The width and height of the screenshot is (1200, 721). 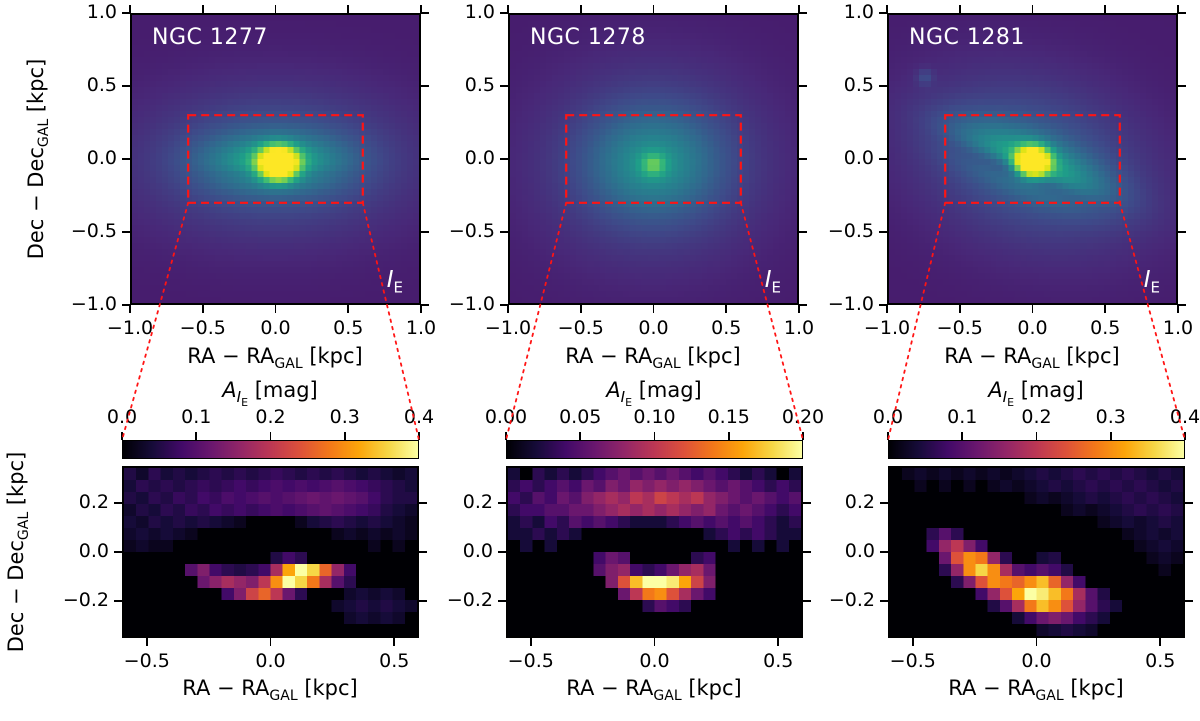 I want to click on y-axis-label-text: Dec − Dec, so click(x=15, y=596).